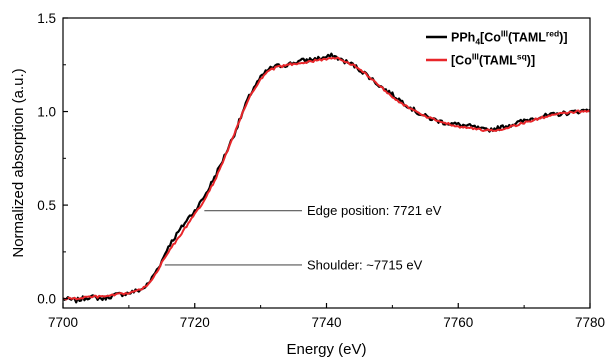 The width and height of the screenshot is (607, 357). What do you see at coordinates (509, 38) in the screenshot?
I see `legend-label-1: PPh4[CoIII(TAMLred)]` at bounding box center [509, 38].